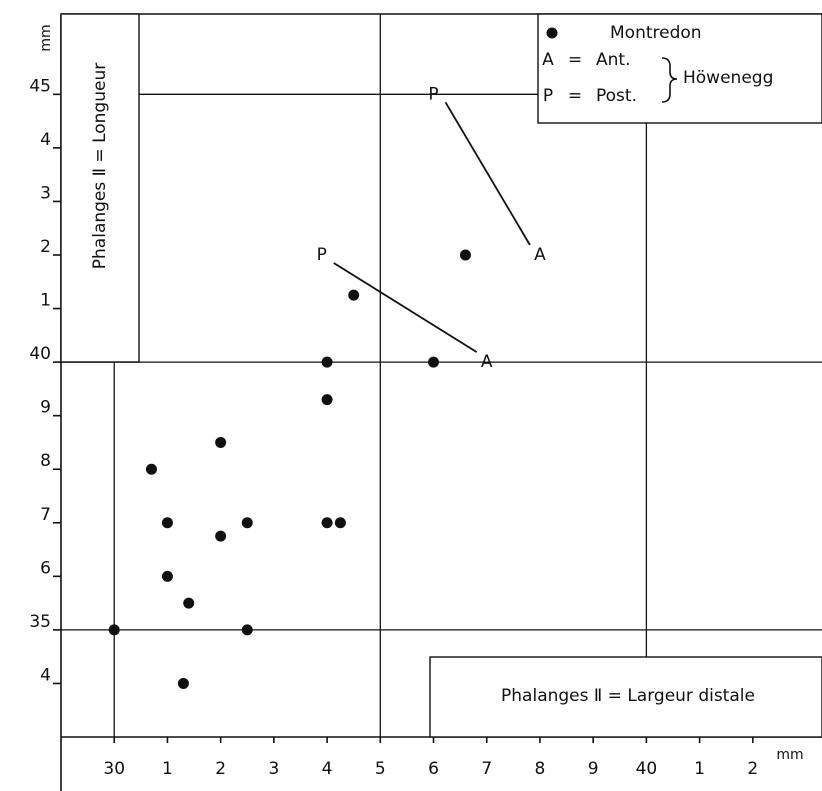  I want to click on y-tick-label: 1, so click(45, 301).